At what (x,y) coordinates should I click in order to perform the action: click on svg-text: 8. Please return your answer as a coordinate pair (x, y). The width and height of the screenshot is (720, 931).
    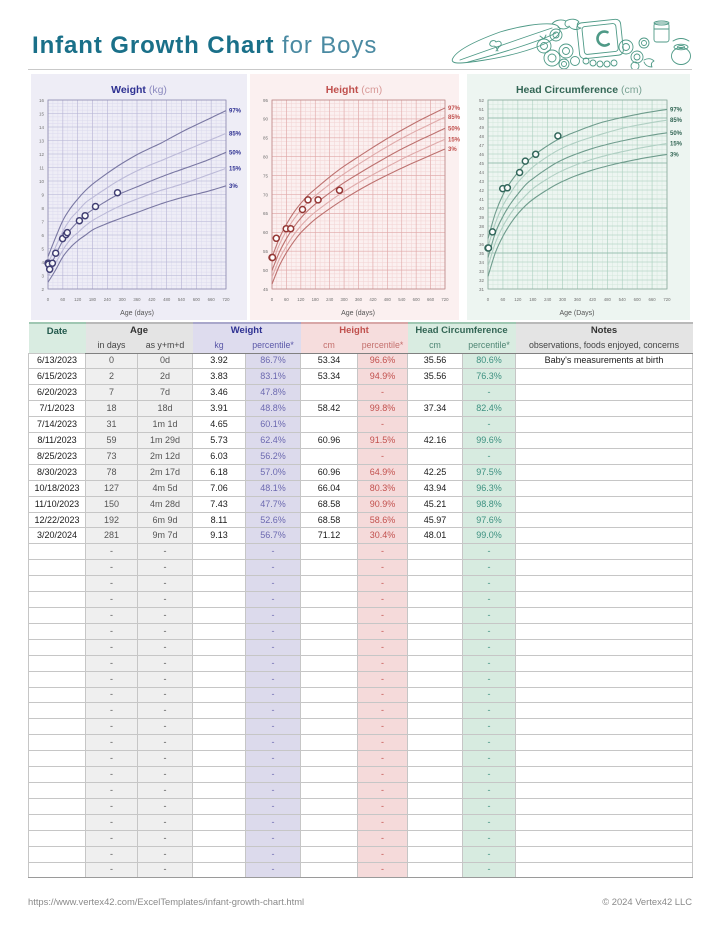
    Looking at the image, I should click on (42, 208).